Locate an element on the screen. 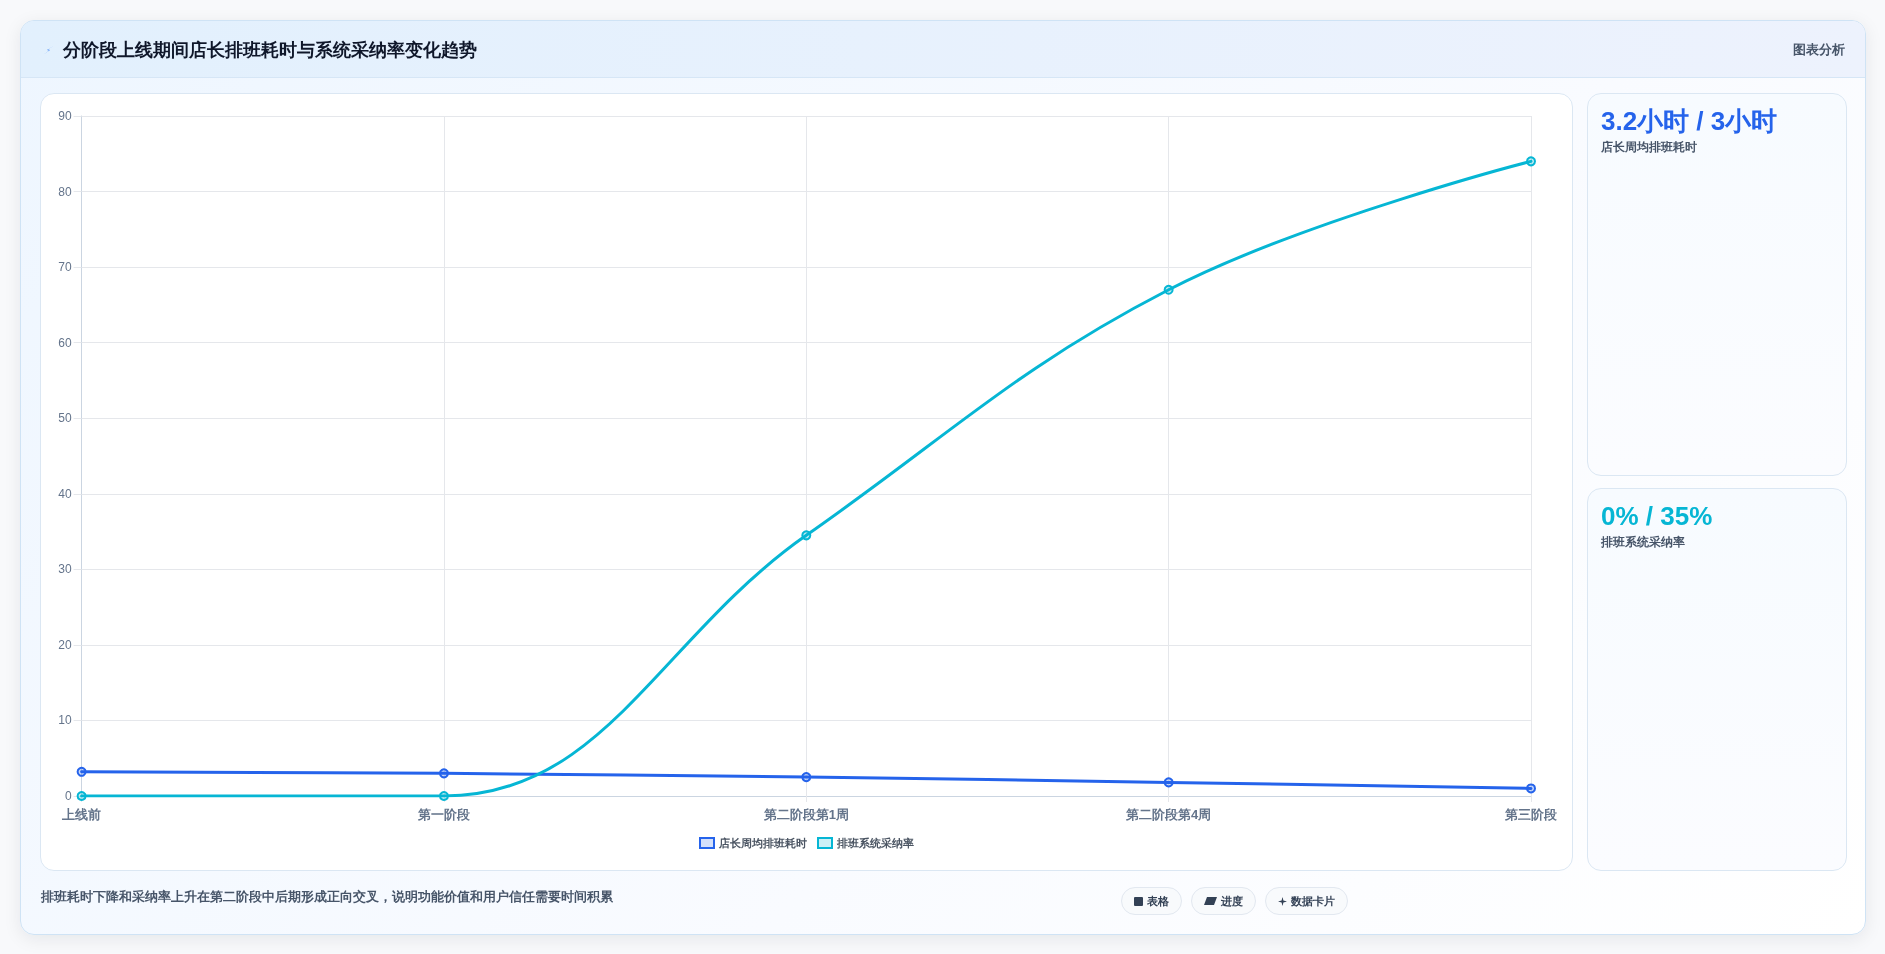  pill-button: 表格 is located at coordinates (1151, 901).